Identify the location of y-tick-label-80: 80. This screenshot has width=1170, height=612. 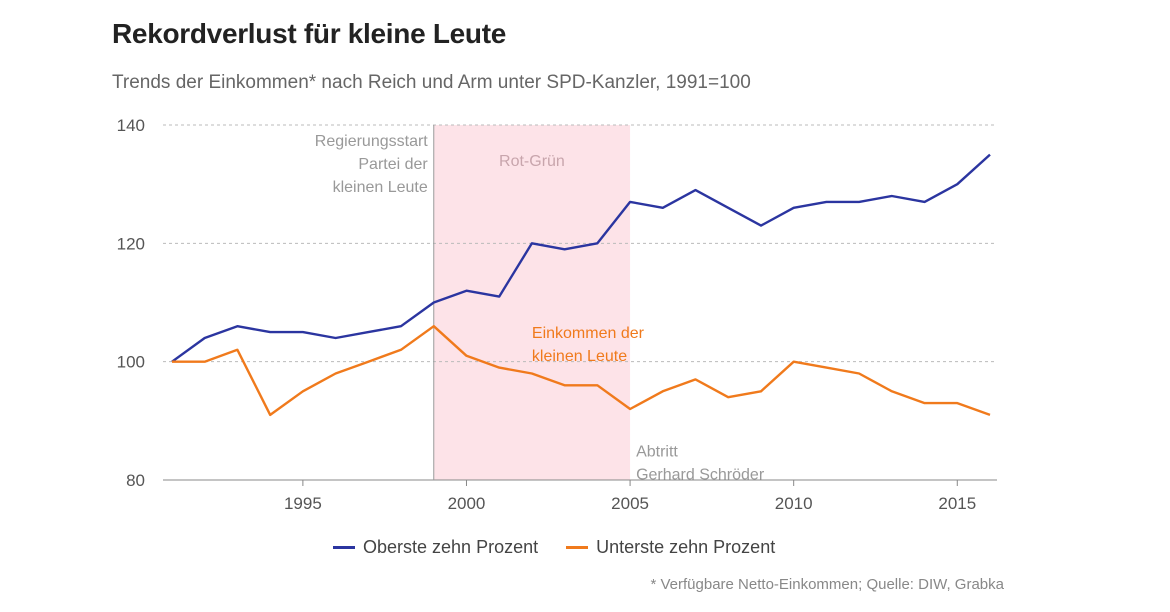
(135, 480).